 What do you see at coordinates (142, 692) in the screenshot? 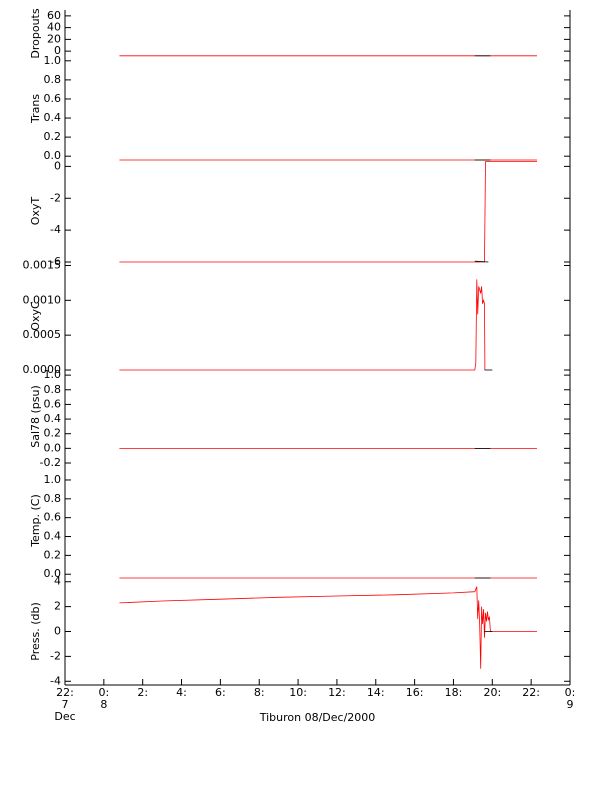
I see `x-tick-label: 2:` at bounding box center [142, 692].